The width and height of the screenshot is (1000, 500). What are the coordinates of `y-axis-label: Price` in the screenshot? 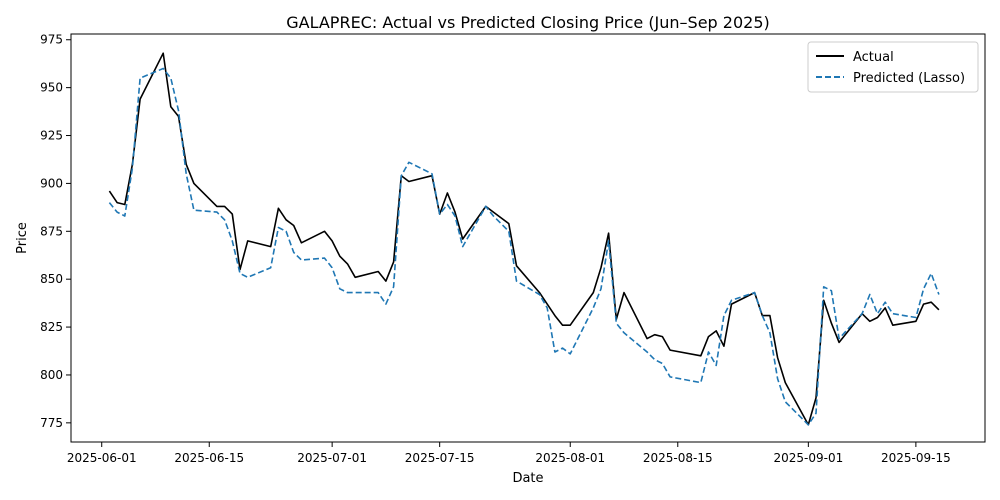 It's located at (22, 238).